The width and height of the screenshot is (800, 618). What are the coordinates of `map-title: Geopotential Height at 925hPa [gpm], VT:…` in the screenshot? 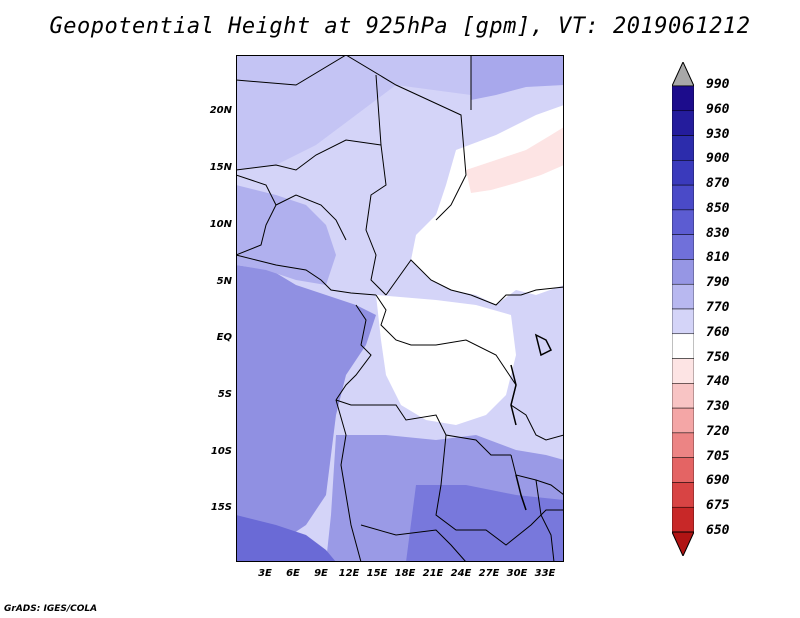 It's located at (400, 26).